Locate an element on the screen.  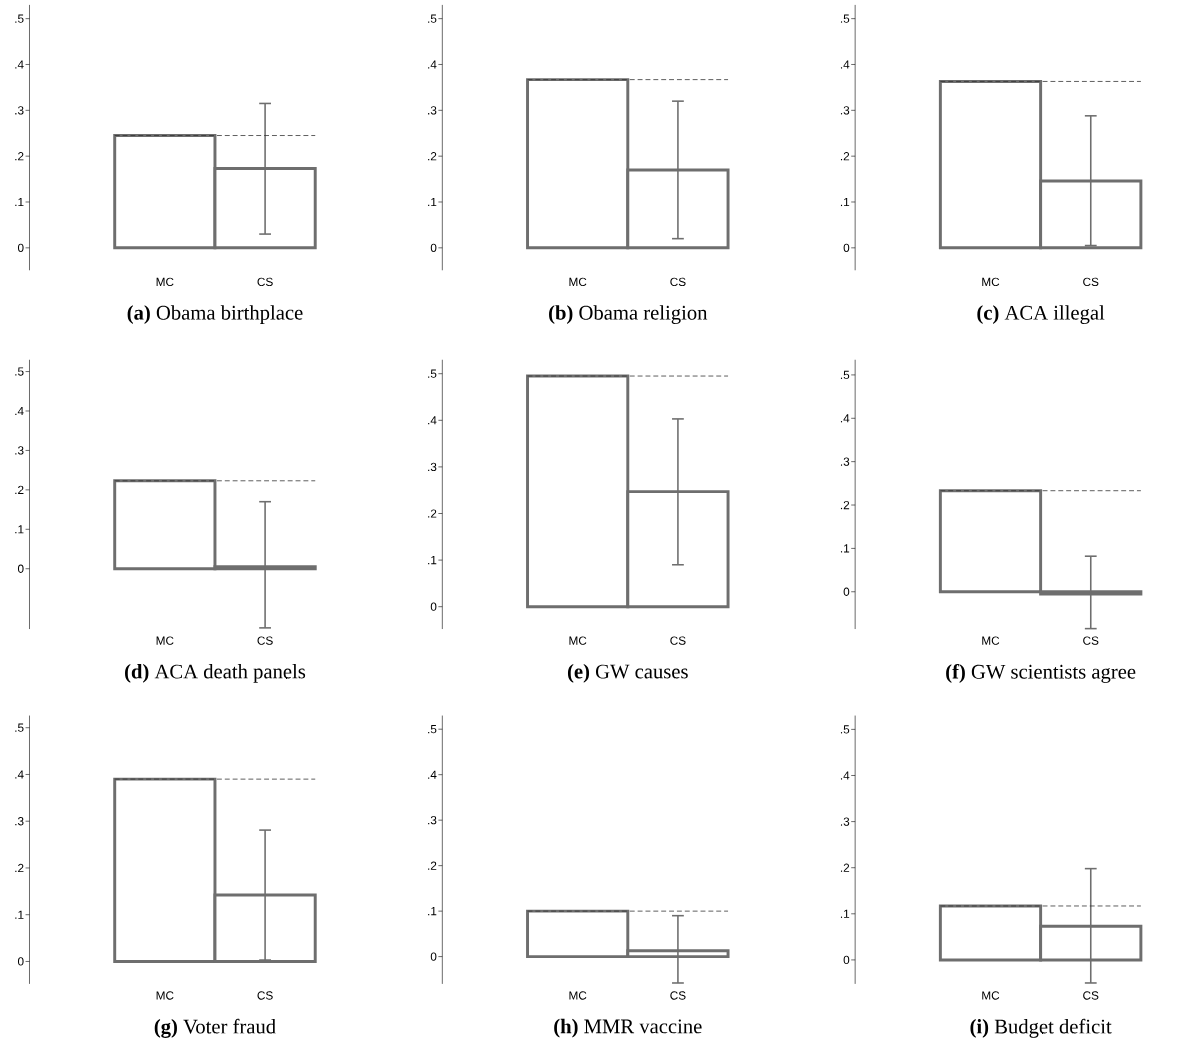
text: (d) ACA death panels is located at coordinates (215, 673).